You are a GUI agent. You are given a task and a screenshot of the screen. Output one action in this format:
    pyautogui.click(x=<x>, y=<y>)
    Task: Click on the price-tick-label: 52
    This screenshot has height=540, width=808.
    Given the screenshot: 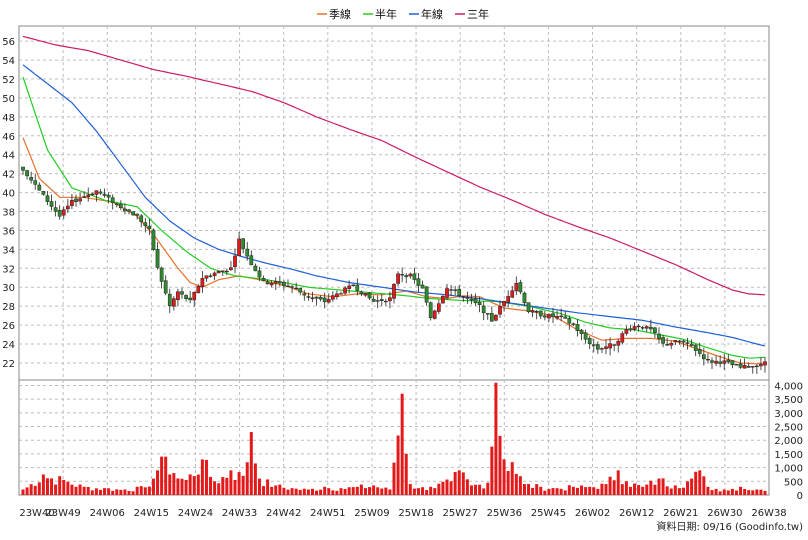 What is the action you would take?
    pyautogui.click(x=8, y=80)
    